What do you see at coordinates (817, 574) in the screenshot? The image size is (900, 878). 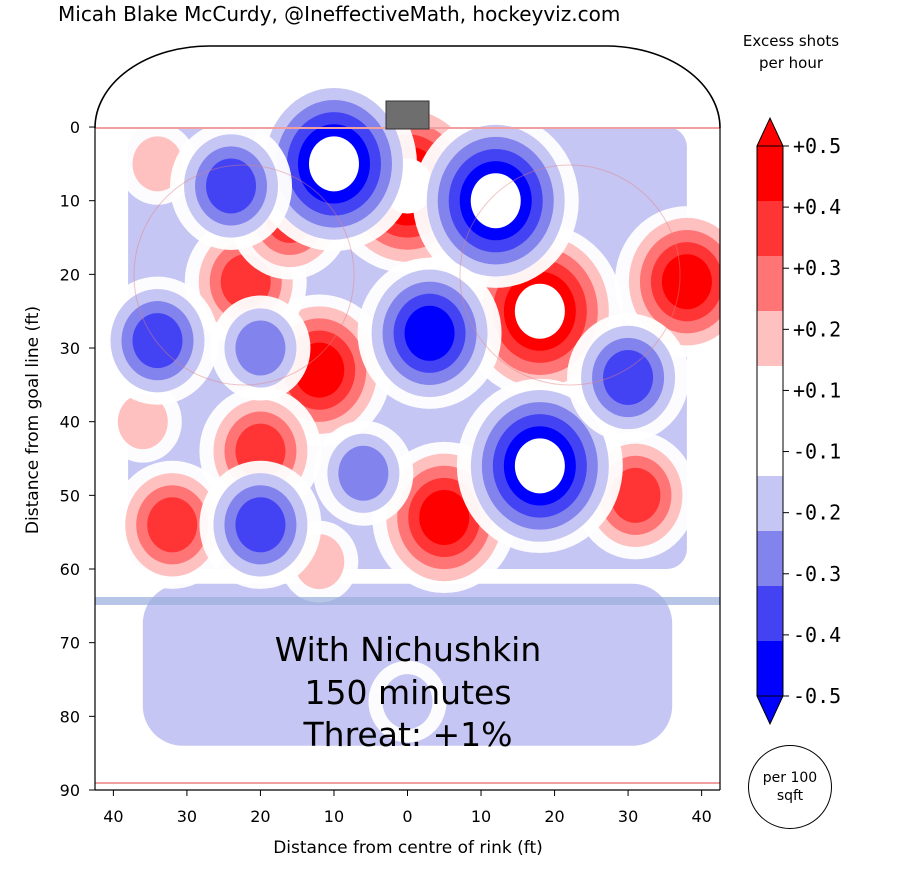 I see `colorbar-tick-label: -0.3` at bounding box center [817, 574].